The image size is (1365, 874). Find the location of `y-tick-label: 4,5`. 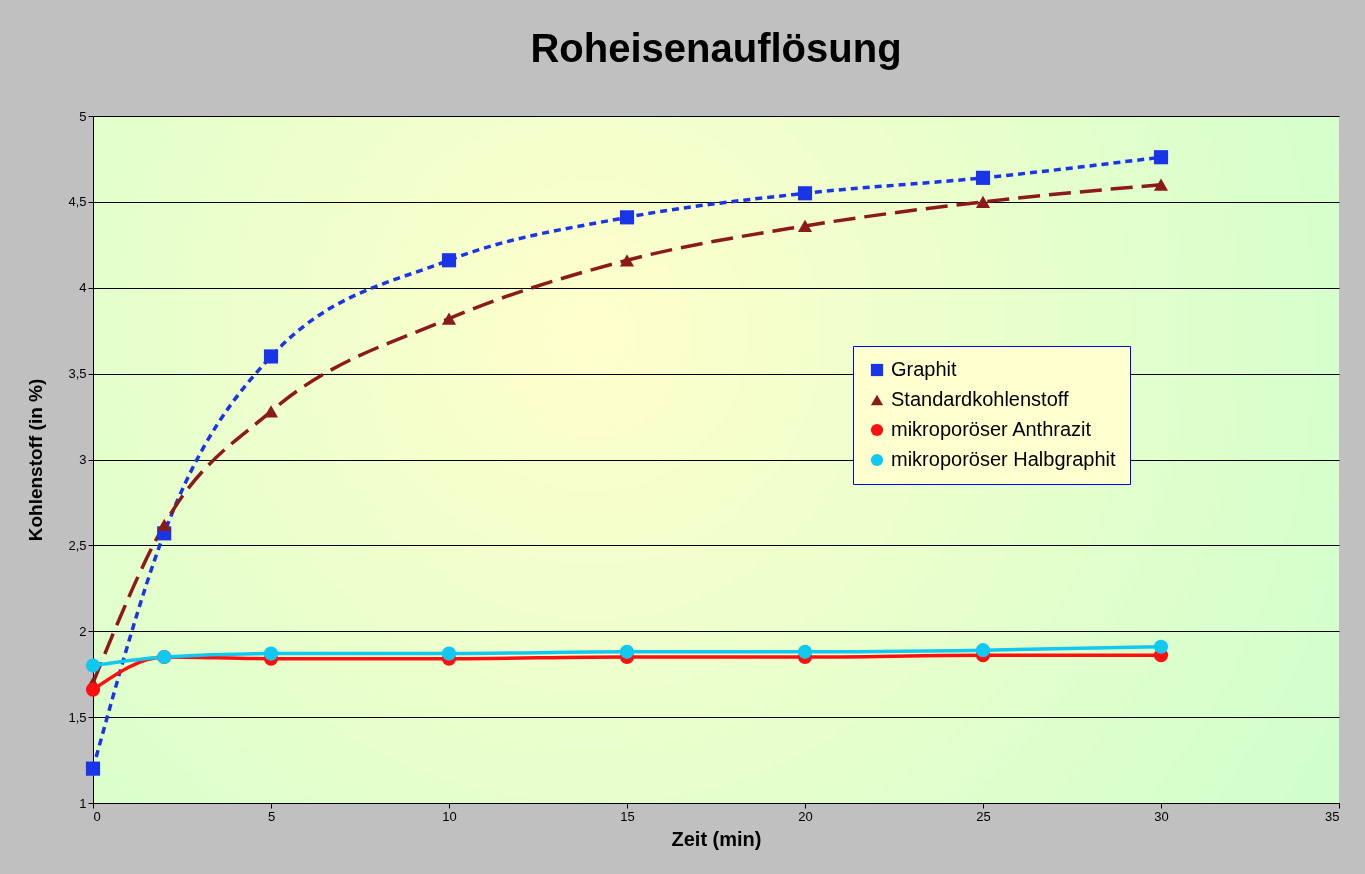

y-tick-label: 4,5 is located at coordinates (77, 202).